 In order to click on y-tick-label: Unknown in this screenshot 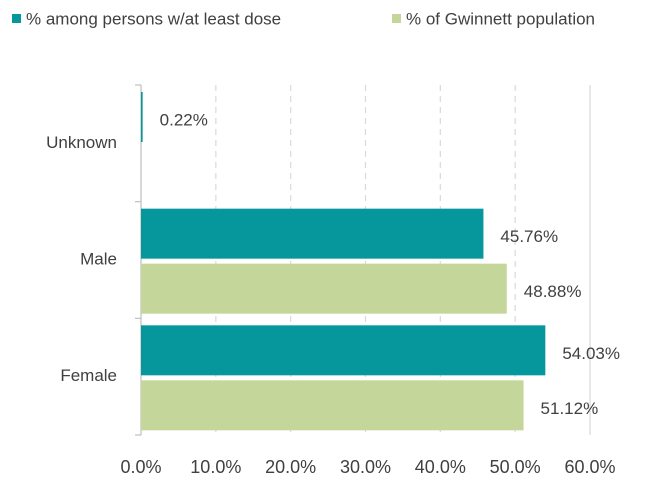, I will do `click(81, 142)`.